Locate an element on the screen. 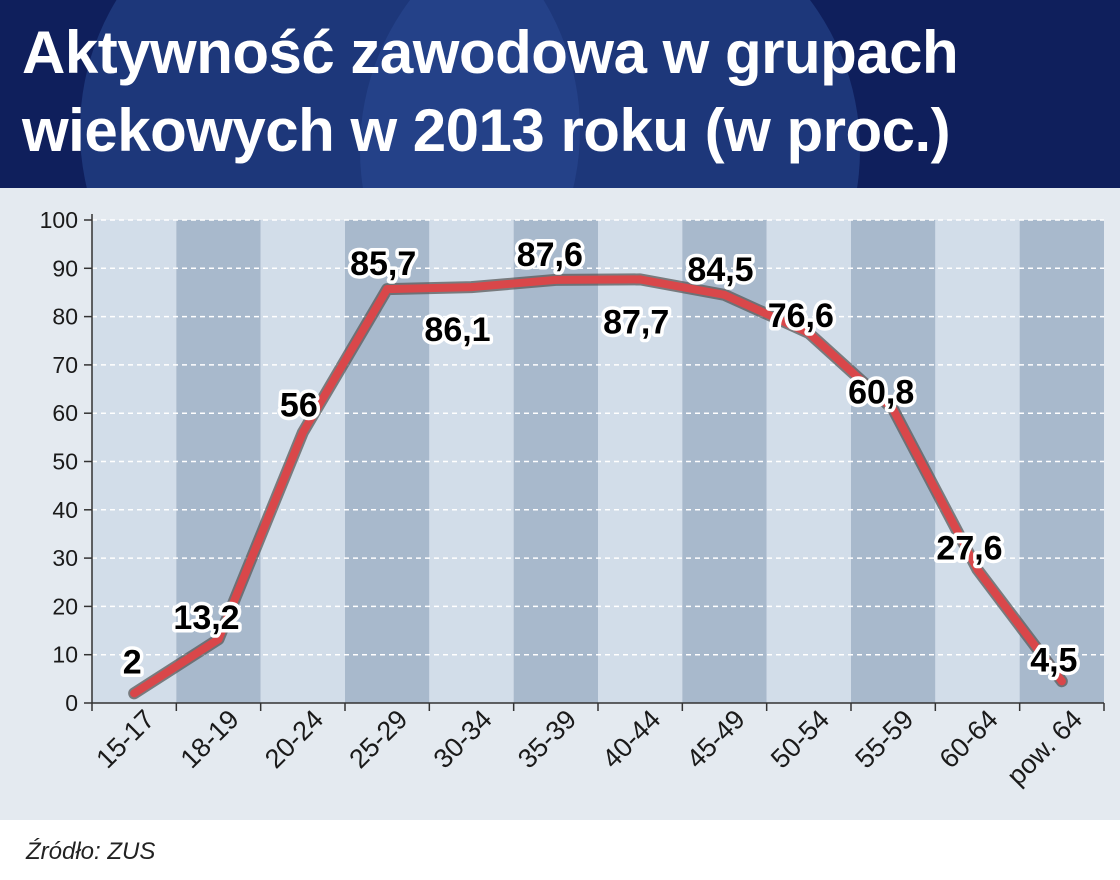 This screenshot has height=880, width=1120. data-label-halo: 76,6 is located at coordinates (801, 316).